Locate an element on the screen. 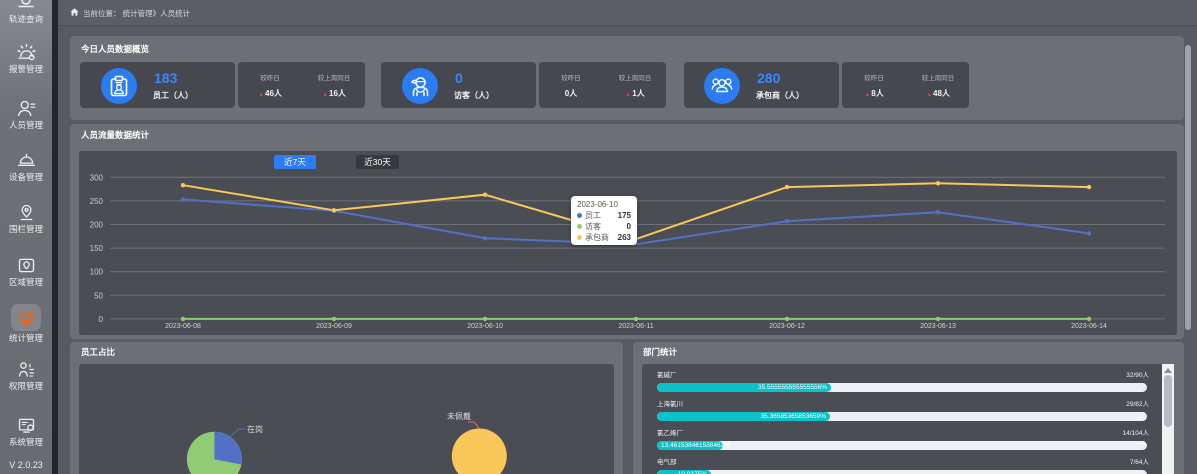 The image size is (1197, 474). svg-text: 200 is located at coordinates (97, 225).